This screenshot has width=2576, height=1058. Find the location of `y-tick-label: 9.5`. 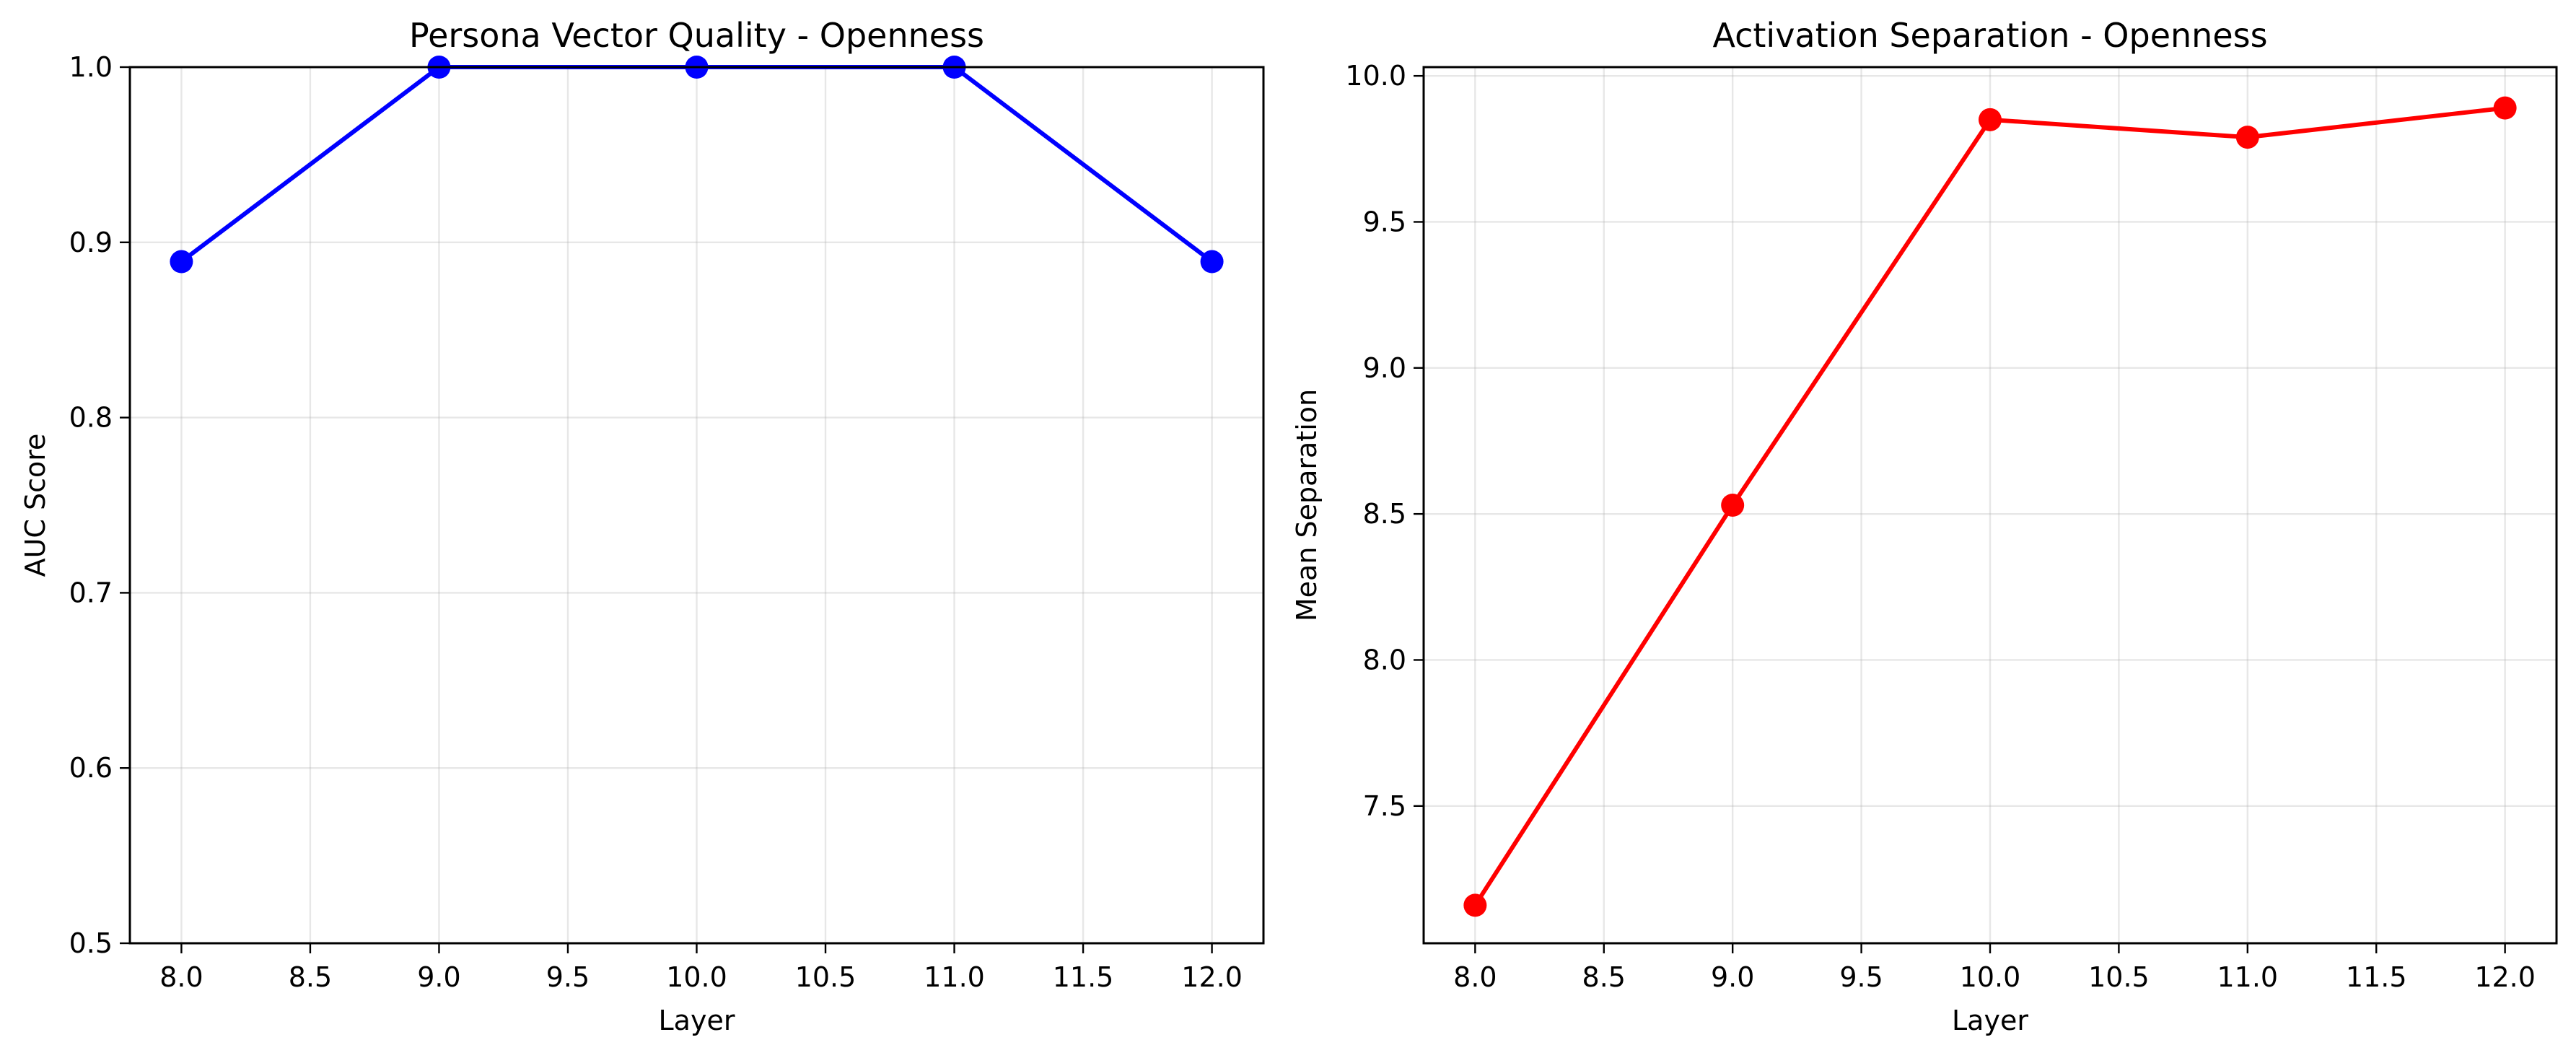

y-tick-label: 9.5 is located at coordinates (1384, 221).